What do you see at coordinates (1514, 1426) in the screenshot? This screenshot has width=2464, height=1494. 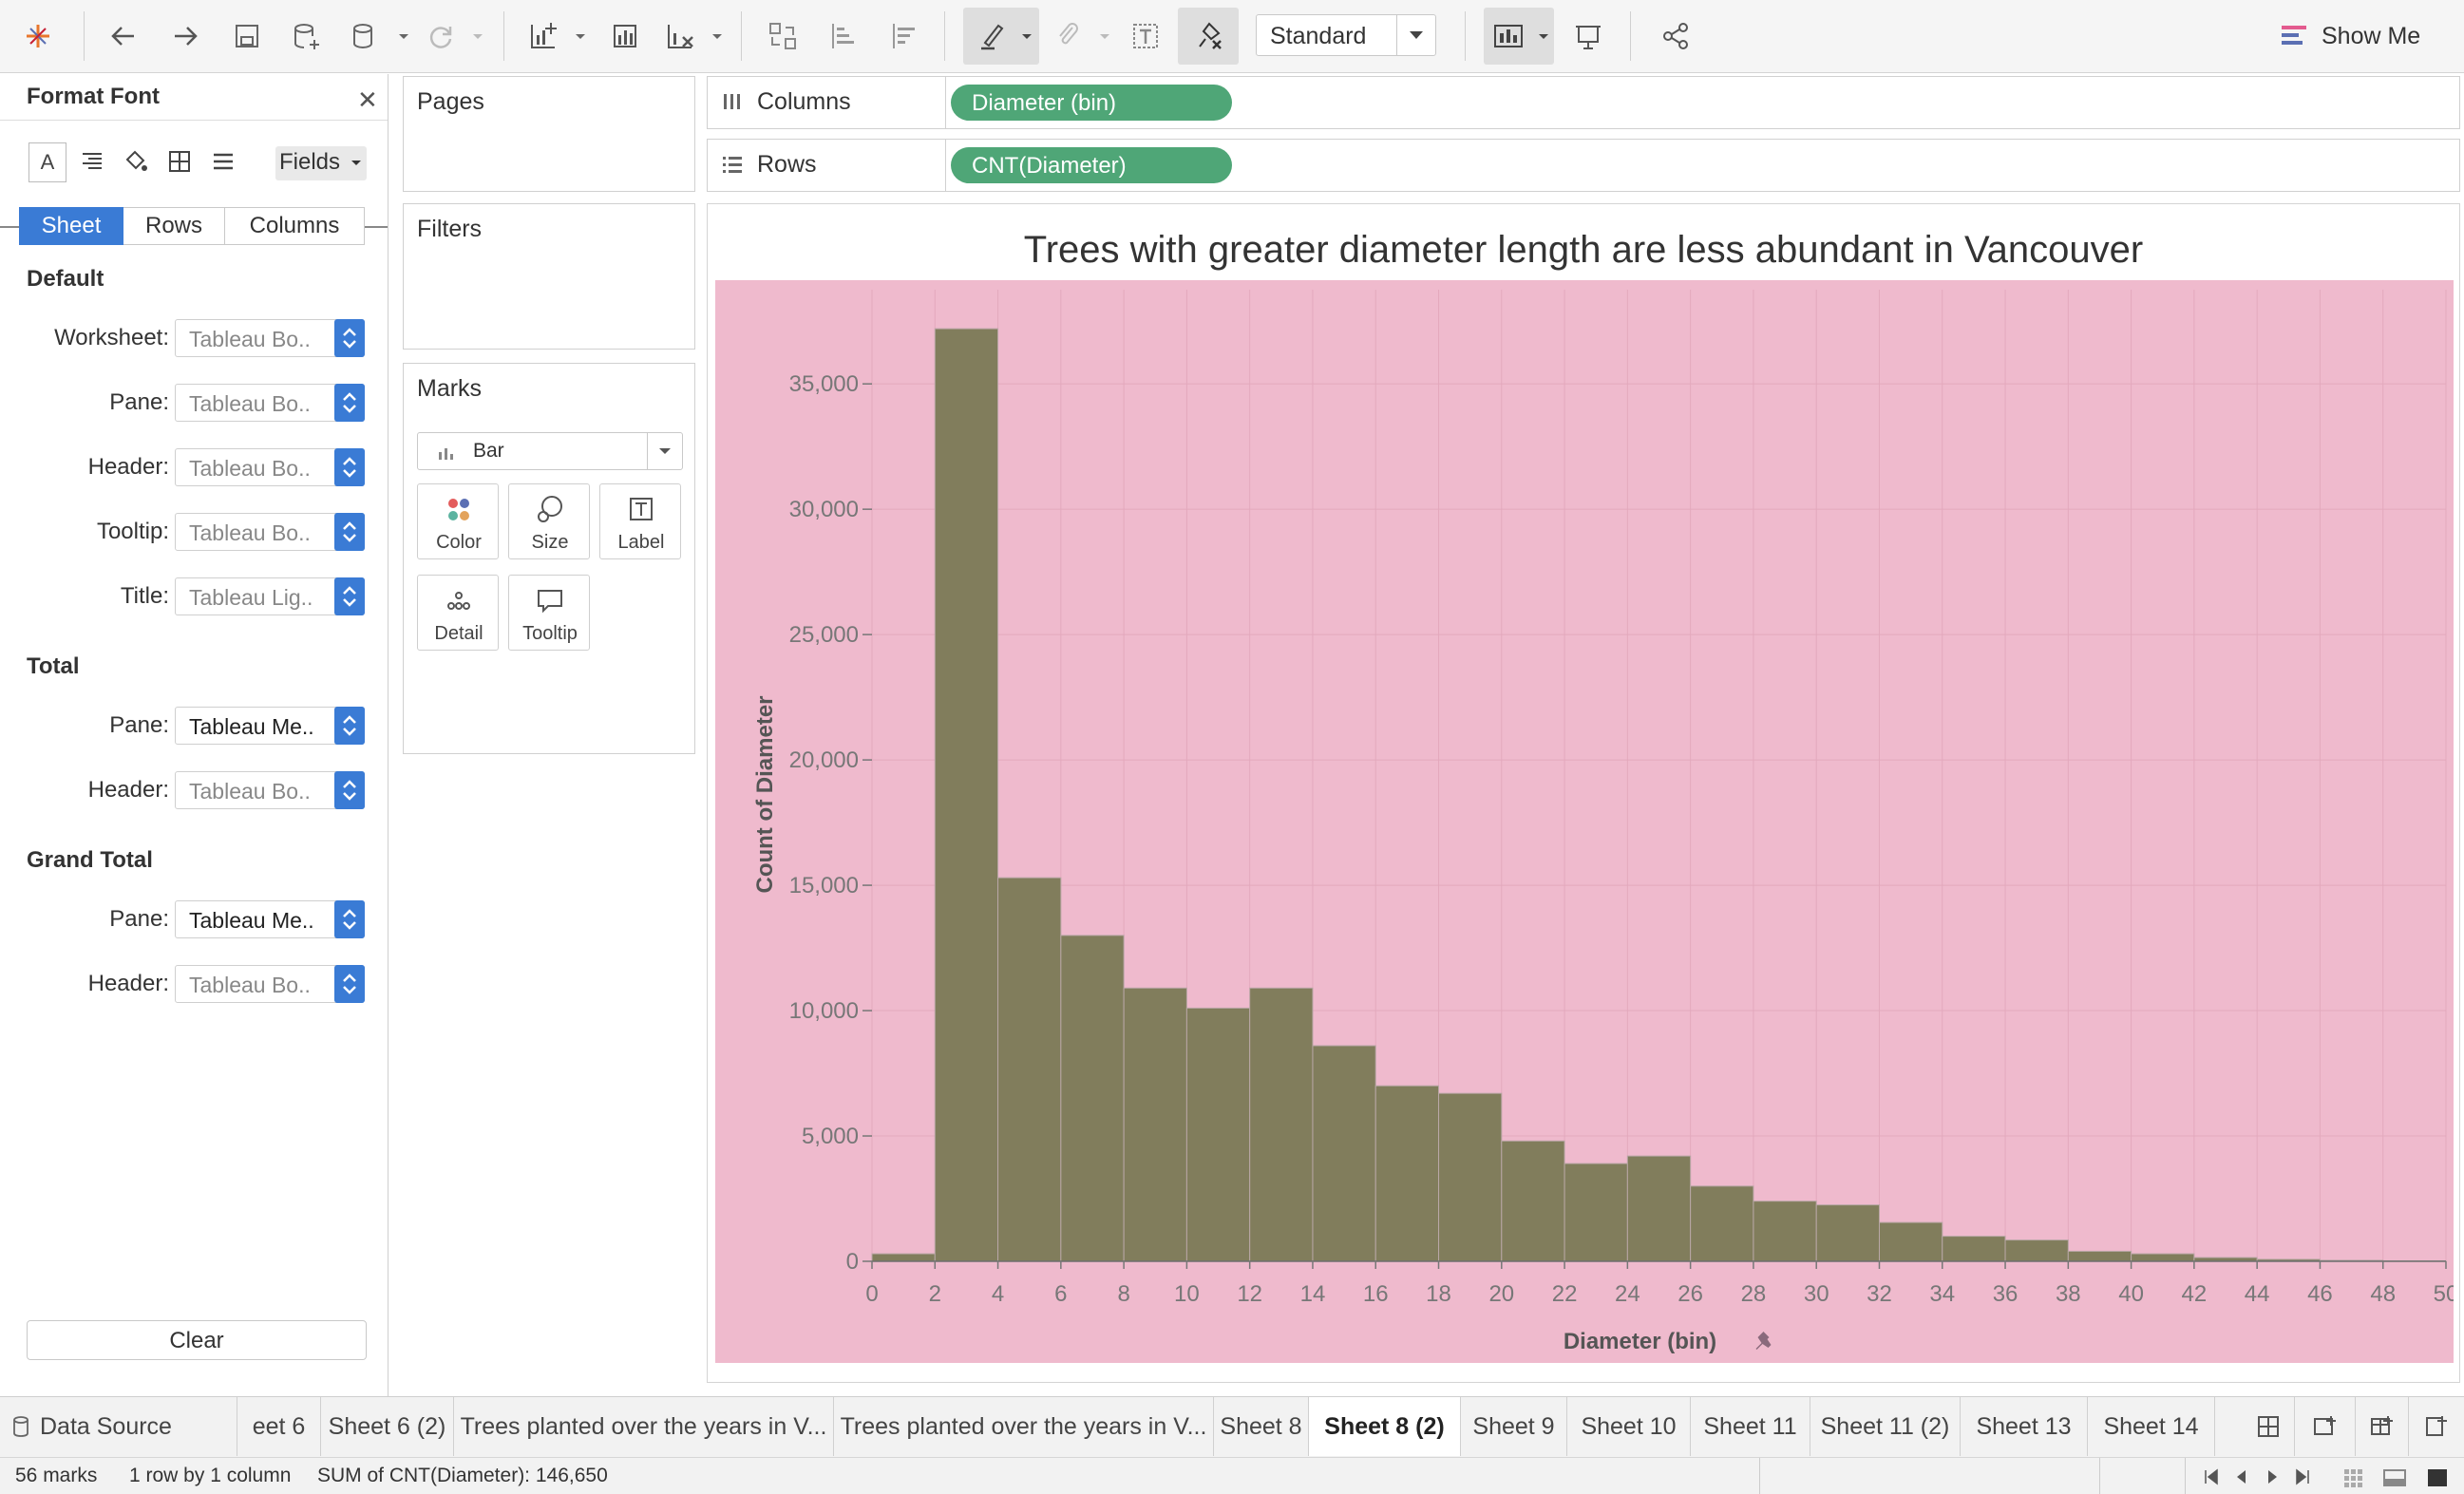 I see `sheet-tab: Sheet 9` at bounding box center [1514, 1426].